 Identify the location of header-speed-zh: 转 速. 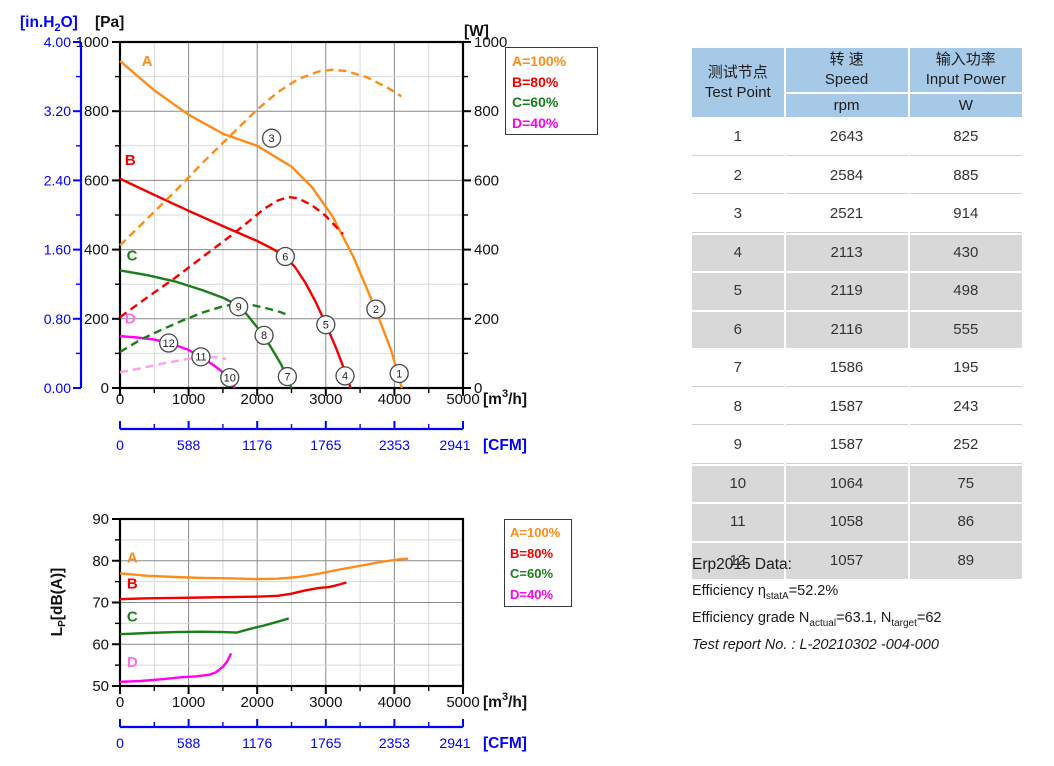
(846, 59).